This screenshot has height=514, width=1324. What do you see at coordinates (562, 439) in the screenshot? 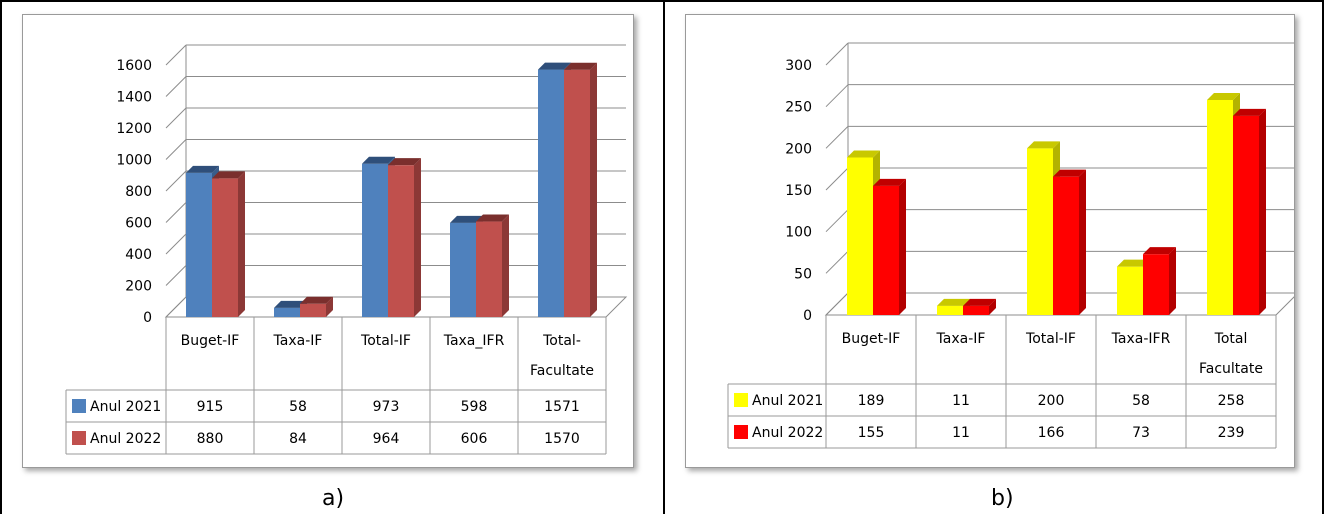
I see `table-value: 1570` at bounding box center [562, 439].